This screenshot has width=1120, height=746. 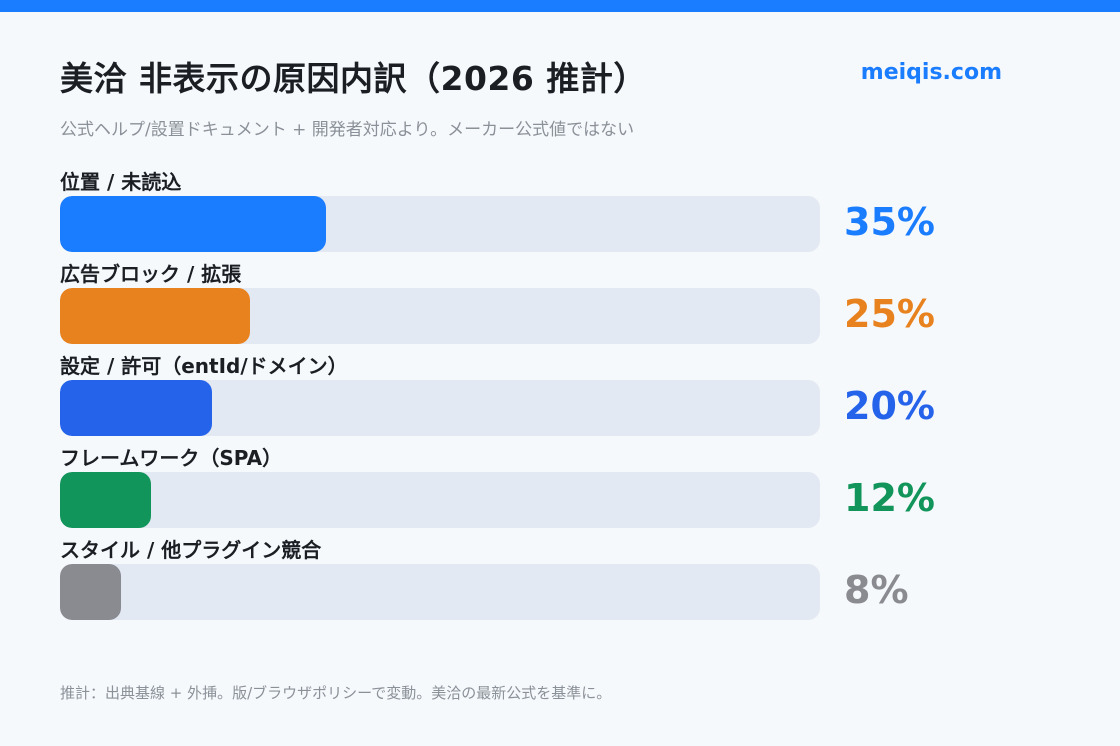 What do you see at coordinates (347, 130) in the screenshot?
I see `chart-subtitle: 公式ヘルプ/設置ドキュメント + 開発者対応より。メーカー公式値ではない` at bounding box center [347, 130].